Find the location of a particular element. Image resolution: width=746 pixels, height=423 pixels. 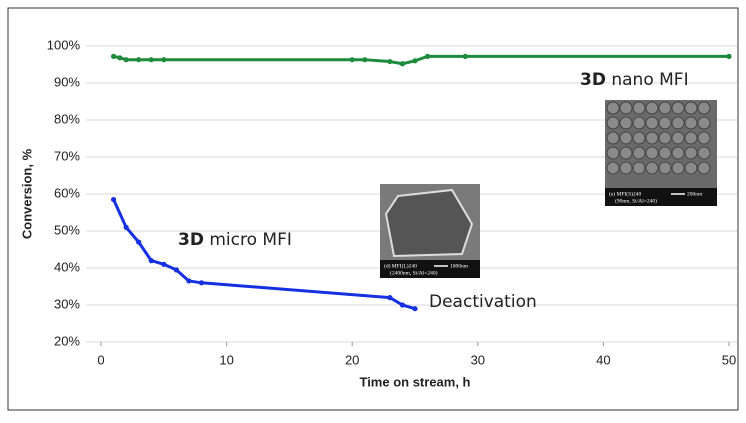

annotation-text: Deactivation is located at coordinates (483, 302).